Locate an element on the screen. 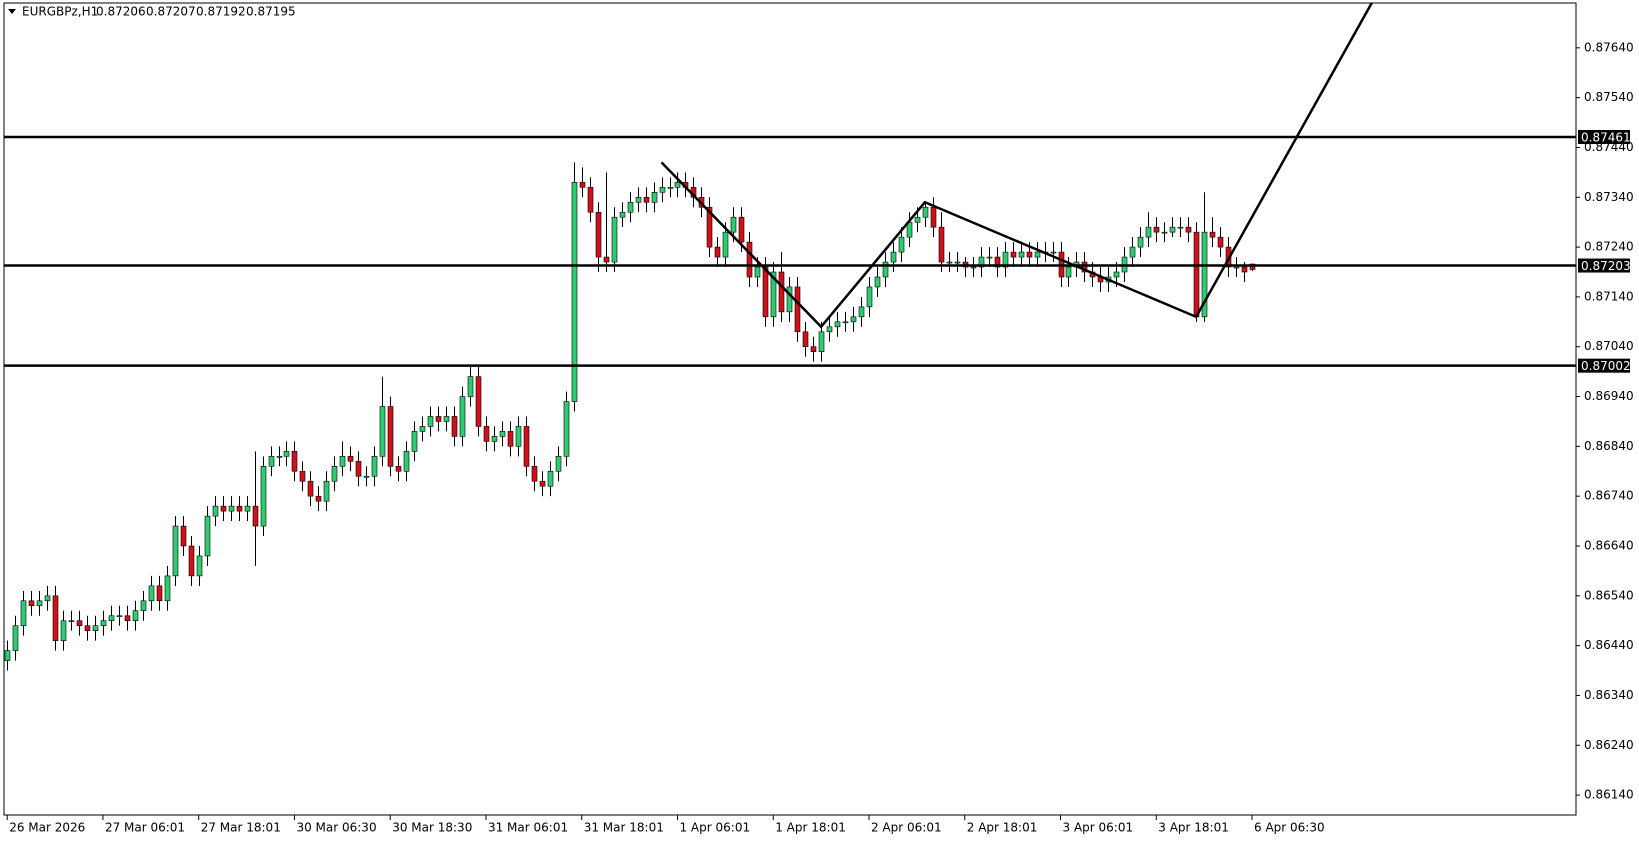 Image resolution: width=1639 pixels, height=841 pixels. level-label: 0.87461 is located at coordinates (1606, 138).